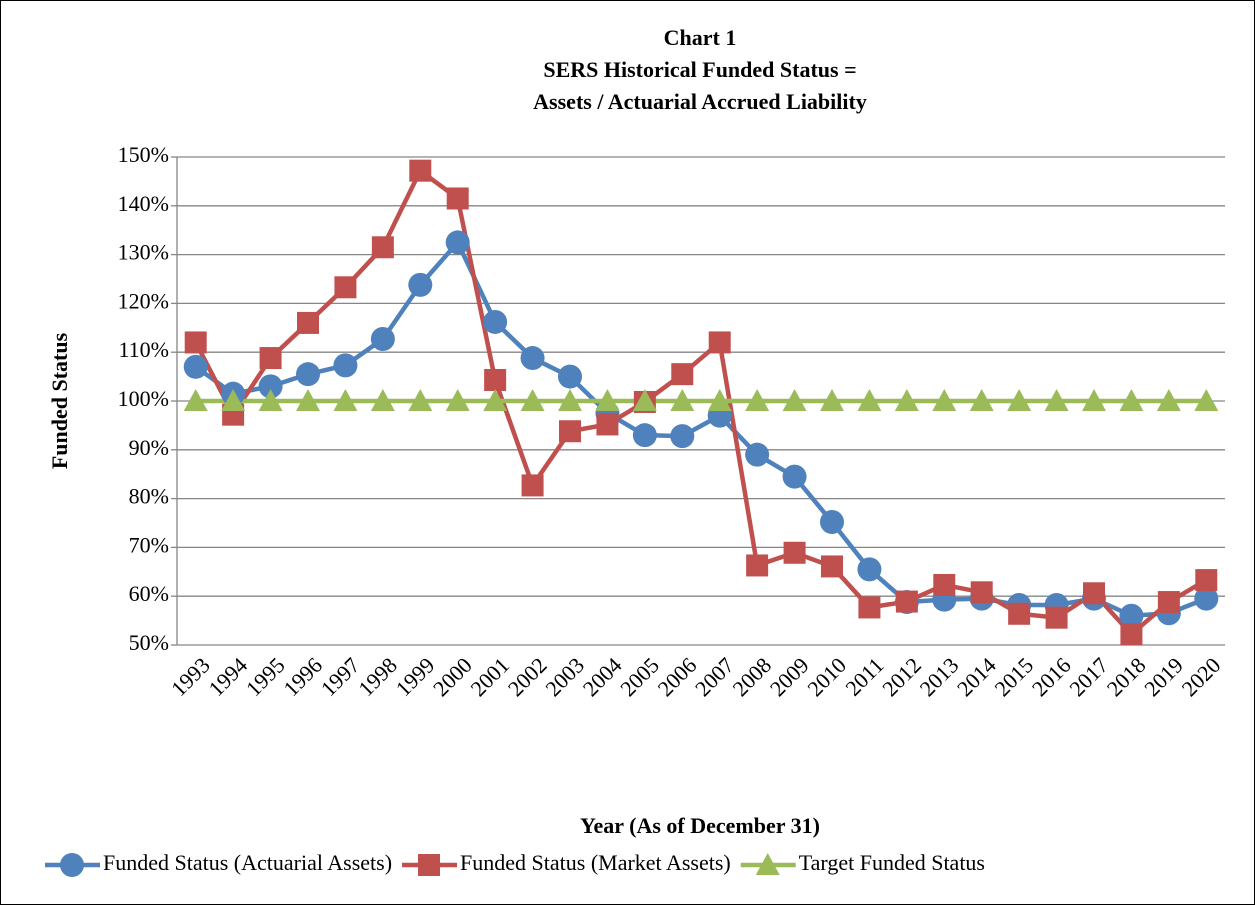  What do you see at coordinates (143, 203) in the screenshot?
I see `y-tick-label: 140%` at bounding box center [143, 203].